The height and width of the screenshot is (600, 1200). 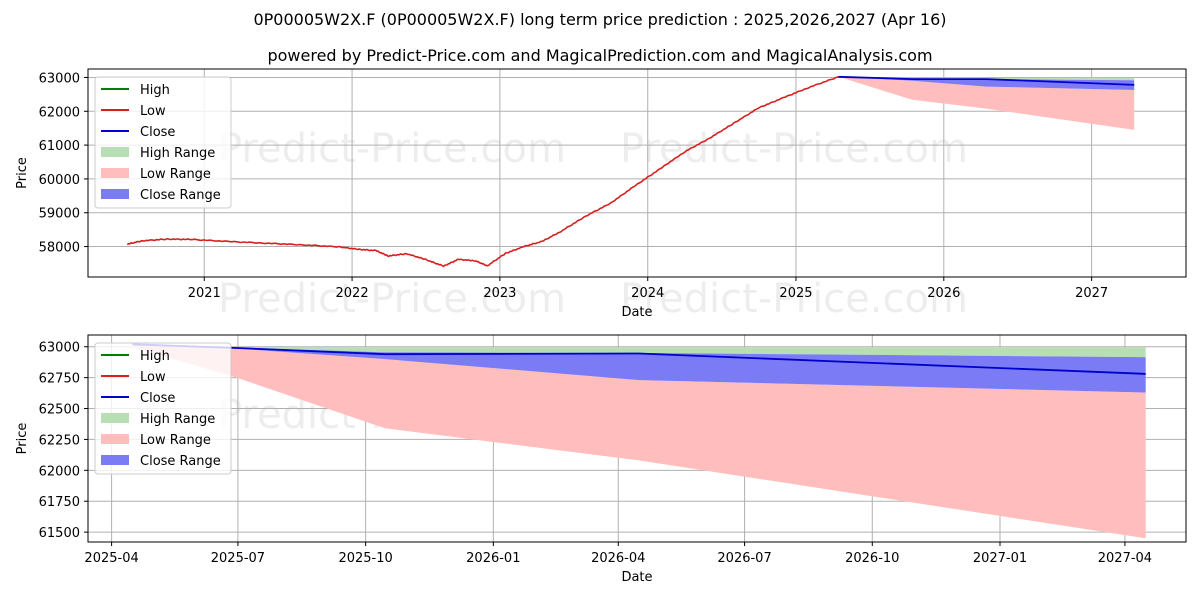 I want to click on x-tick-label: 2025-04, so click(x=111, y=558).